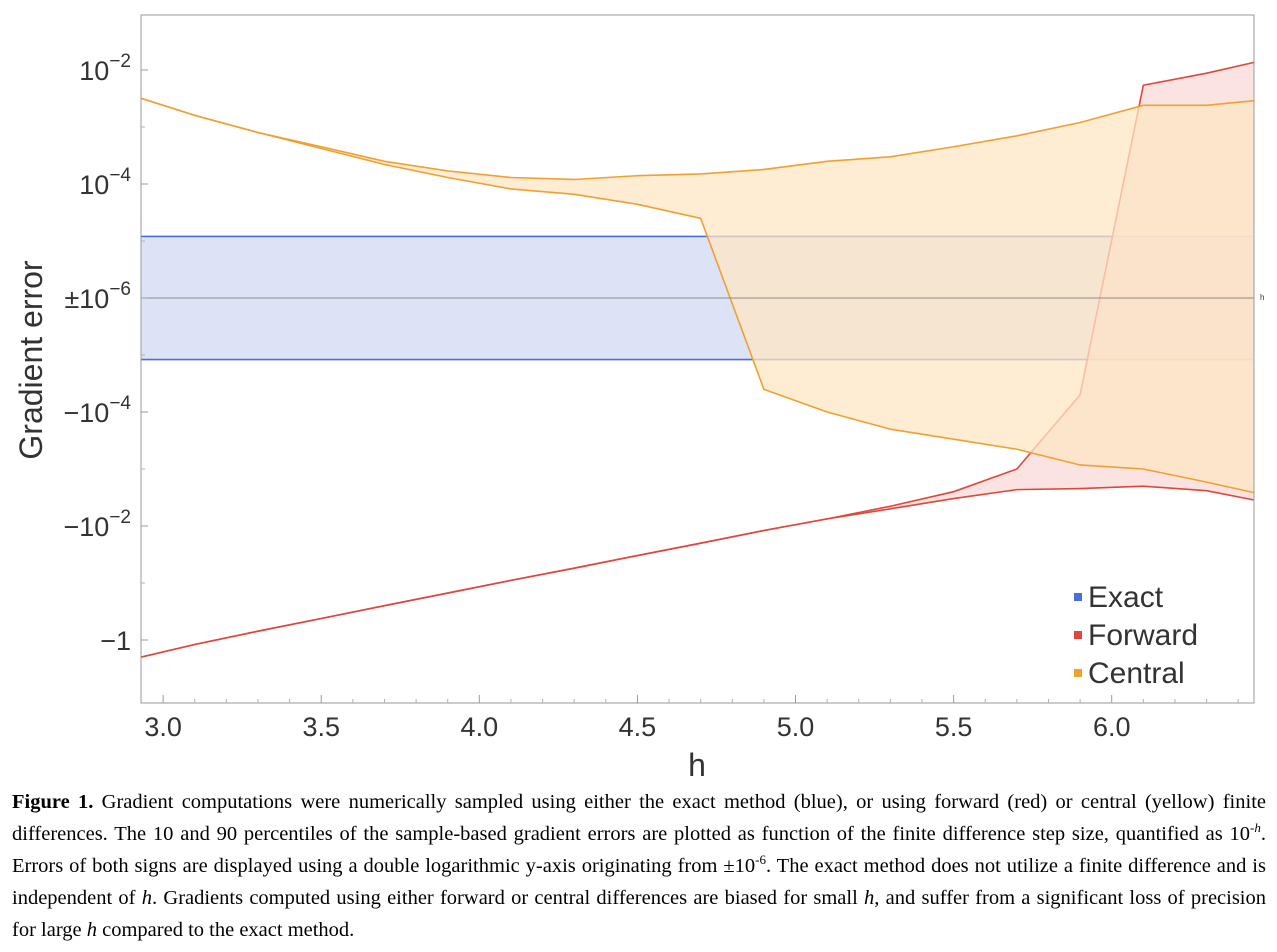 Image resolution: width=1277 pixels, height=952 pixels. Describe the element at coordinates (954, 727) in the screenshot. I see `x-tick-label: 5.5` at that location.